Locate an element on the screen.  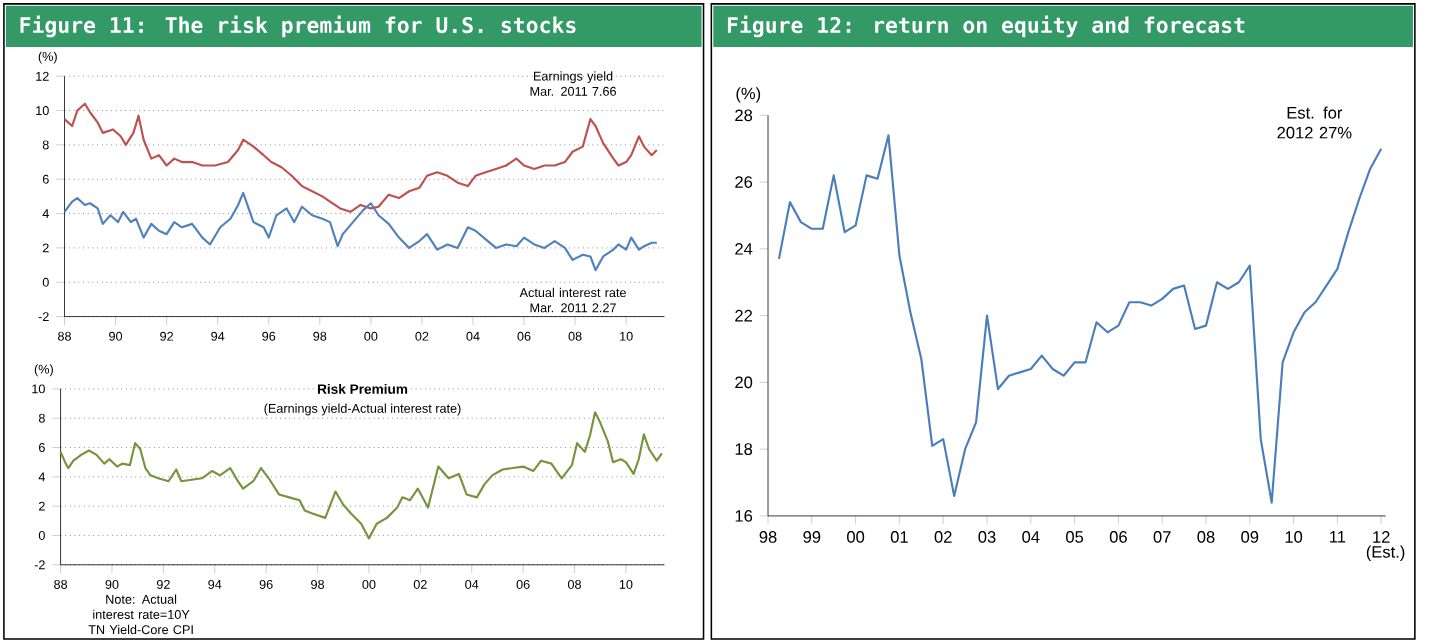
y-tick-label: 16 is located at coordinates (744, 515).